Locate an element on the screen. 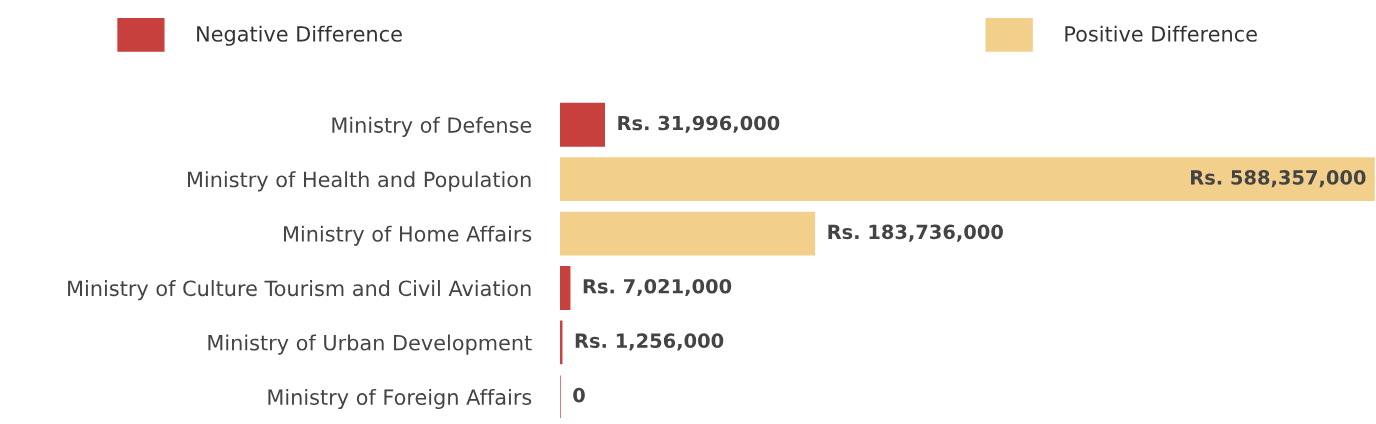 This screenshot has width=1376, height=424. y-tick-label: Ministry of Culture Tourism and Civil Aviation is located at coordinates (299, 290).